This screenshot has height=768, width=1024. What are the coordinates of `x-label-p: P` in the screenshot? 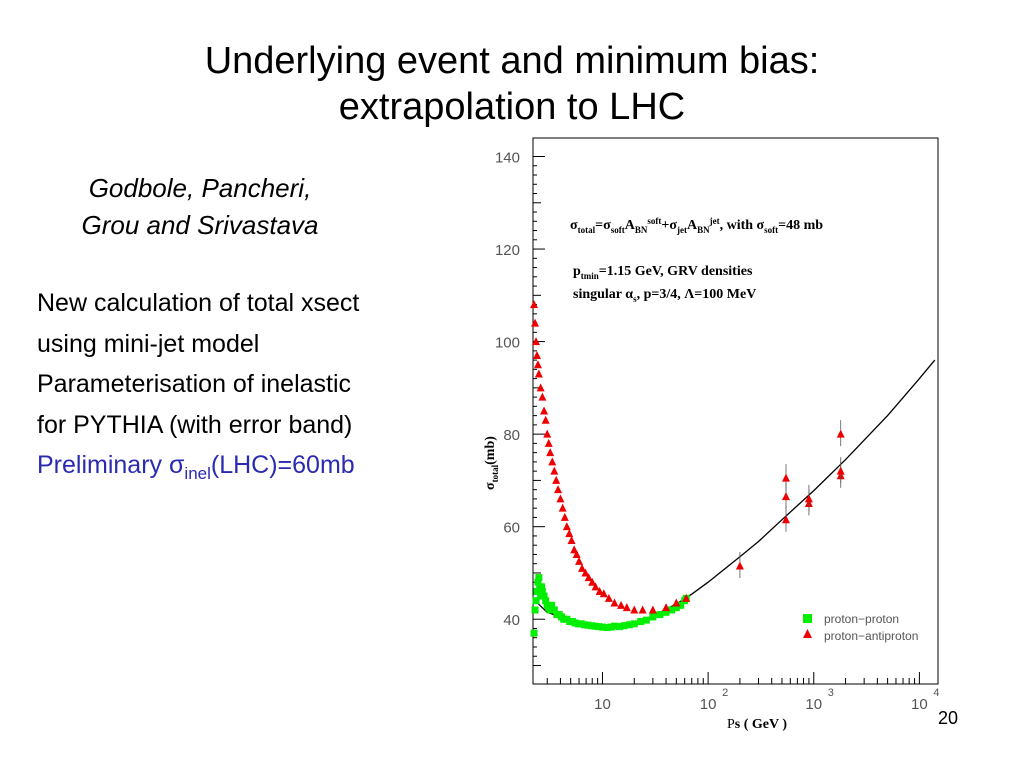 It's located at (731, 724).